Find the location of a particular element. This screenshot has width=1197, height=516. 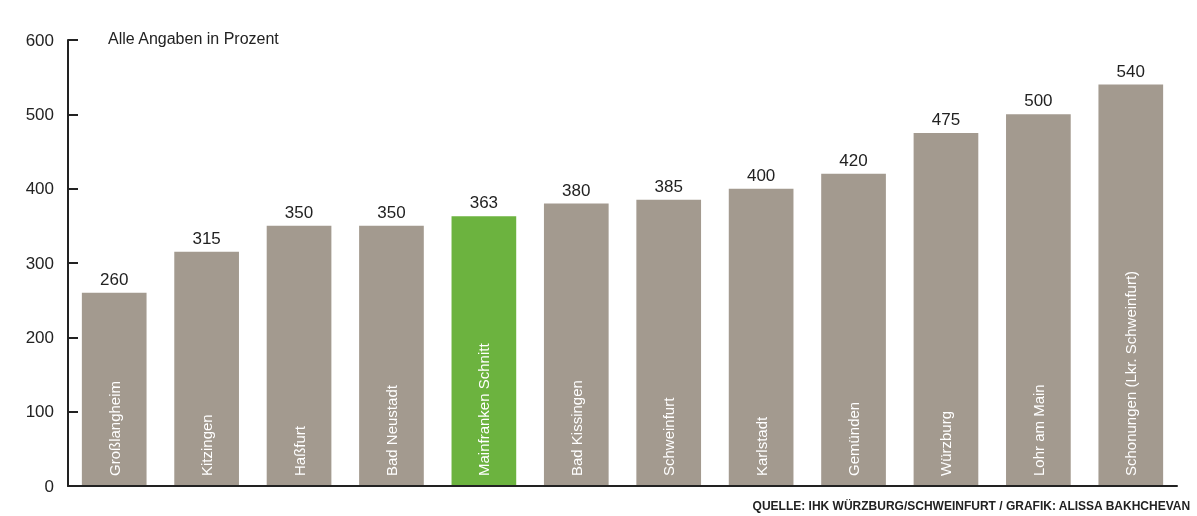

x-tick-label: Haßfurt is located at coordinates (299, 450).